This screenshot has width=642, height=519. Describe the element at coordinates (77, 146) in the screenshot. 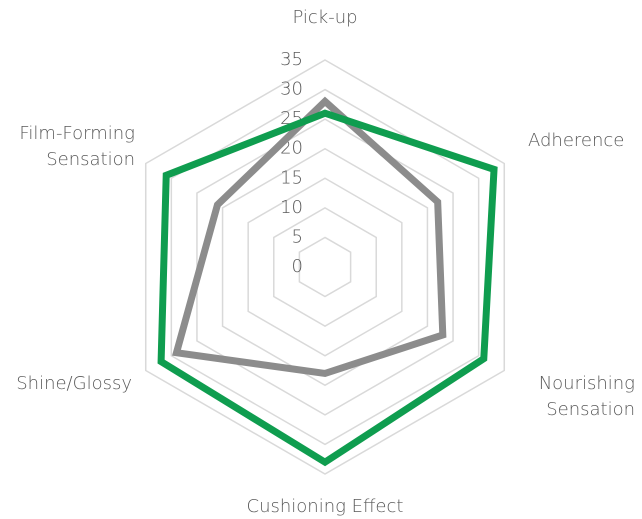

I see `axis-label: Film-Forming Sensation` at that location.